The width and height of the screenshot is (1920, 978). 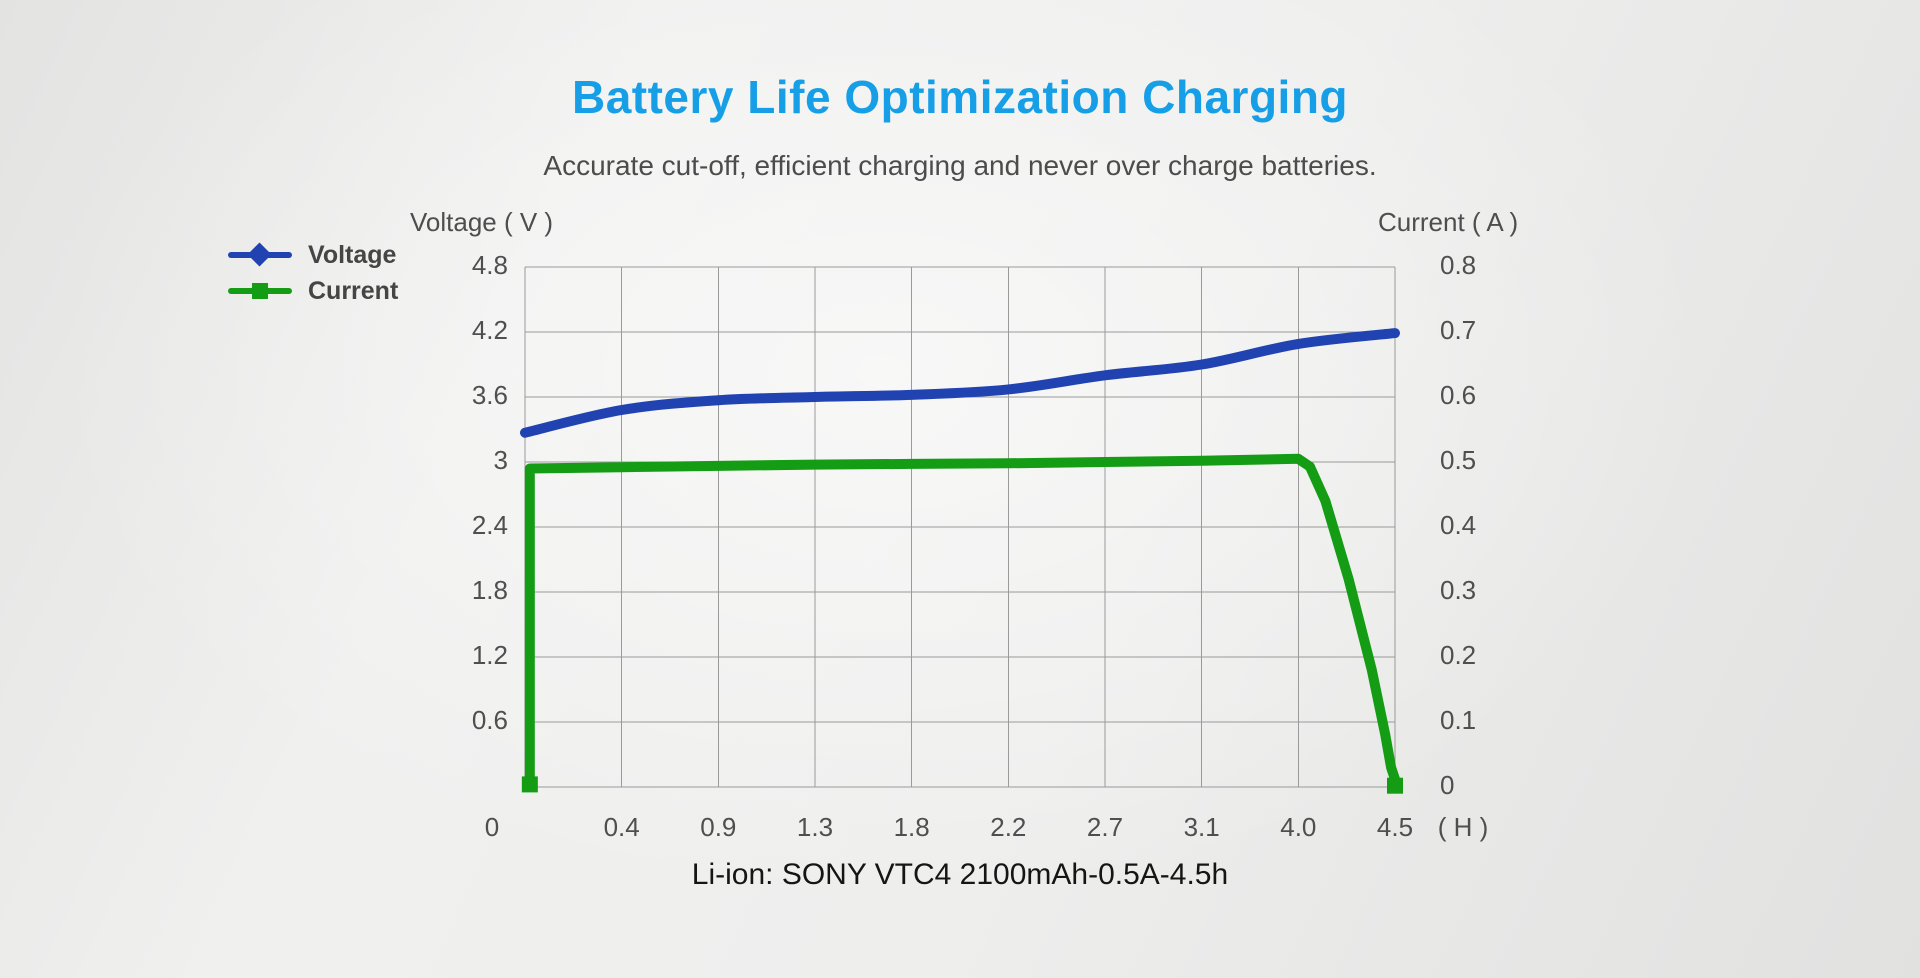 What do you see at coordinates (1458, 590) in the screenshot?
I see `right-axis-tick: 0.3` at bounding box center [1458, 590].